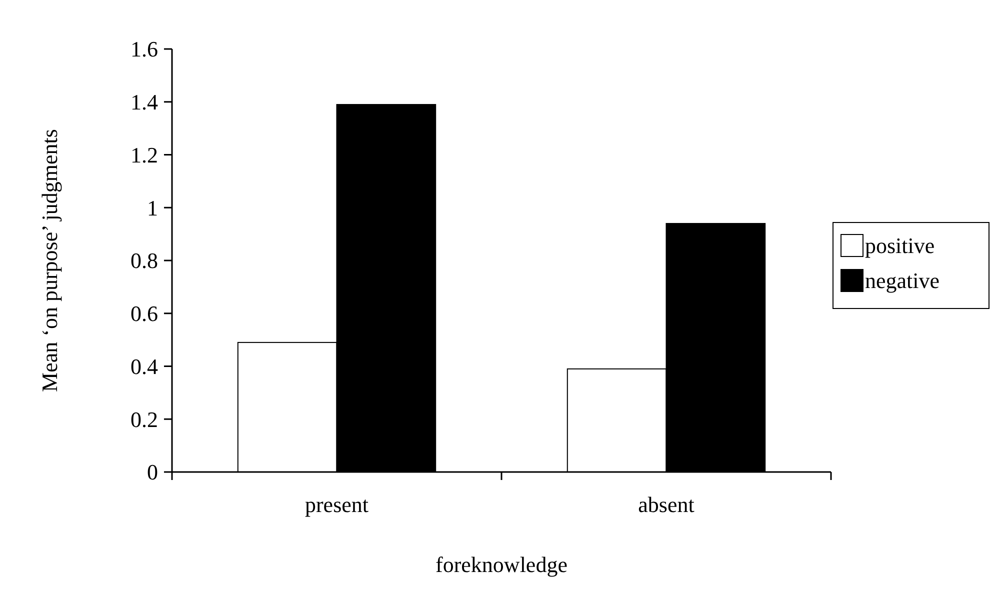 The width and height of the screenshot is (999, 614). What do you see at coordinates (336, 504) in the screenshot?
I see `x-tick-label: present` at bounding box center [336, 504].